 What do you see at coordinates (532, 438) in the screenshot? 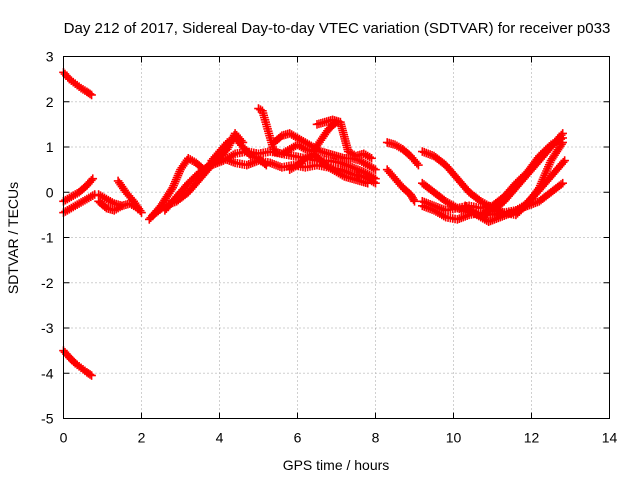
I see `x-tick-label: 12` at bounding box center [532, 438].